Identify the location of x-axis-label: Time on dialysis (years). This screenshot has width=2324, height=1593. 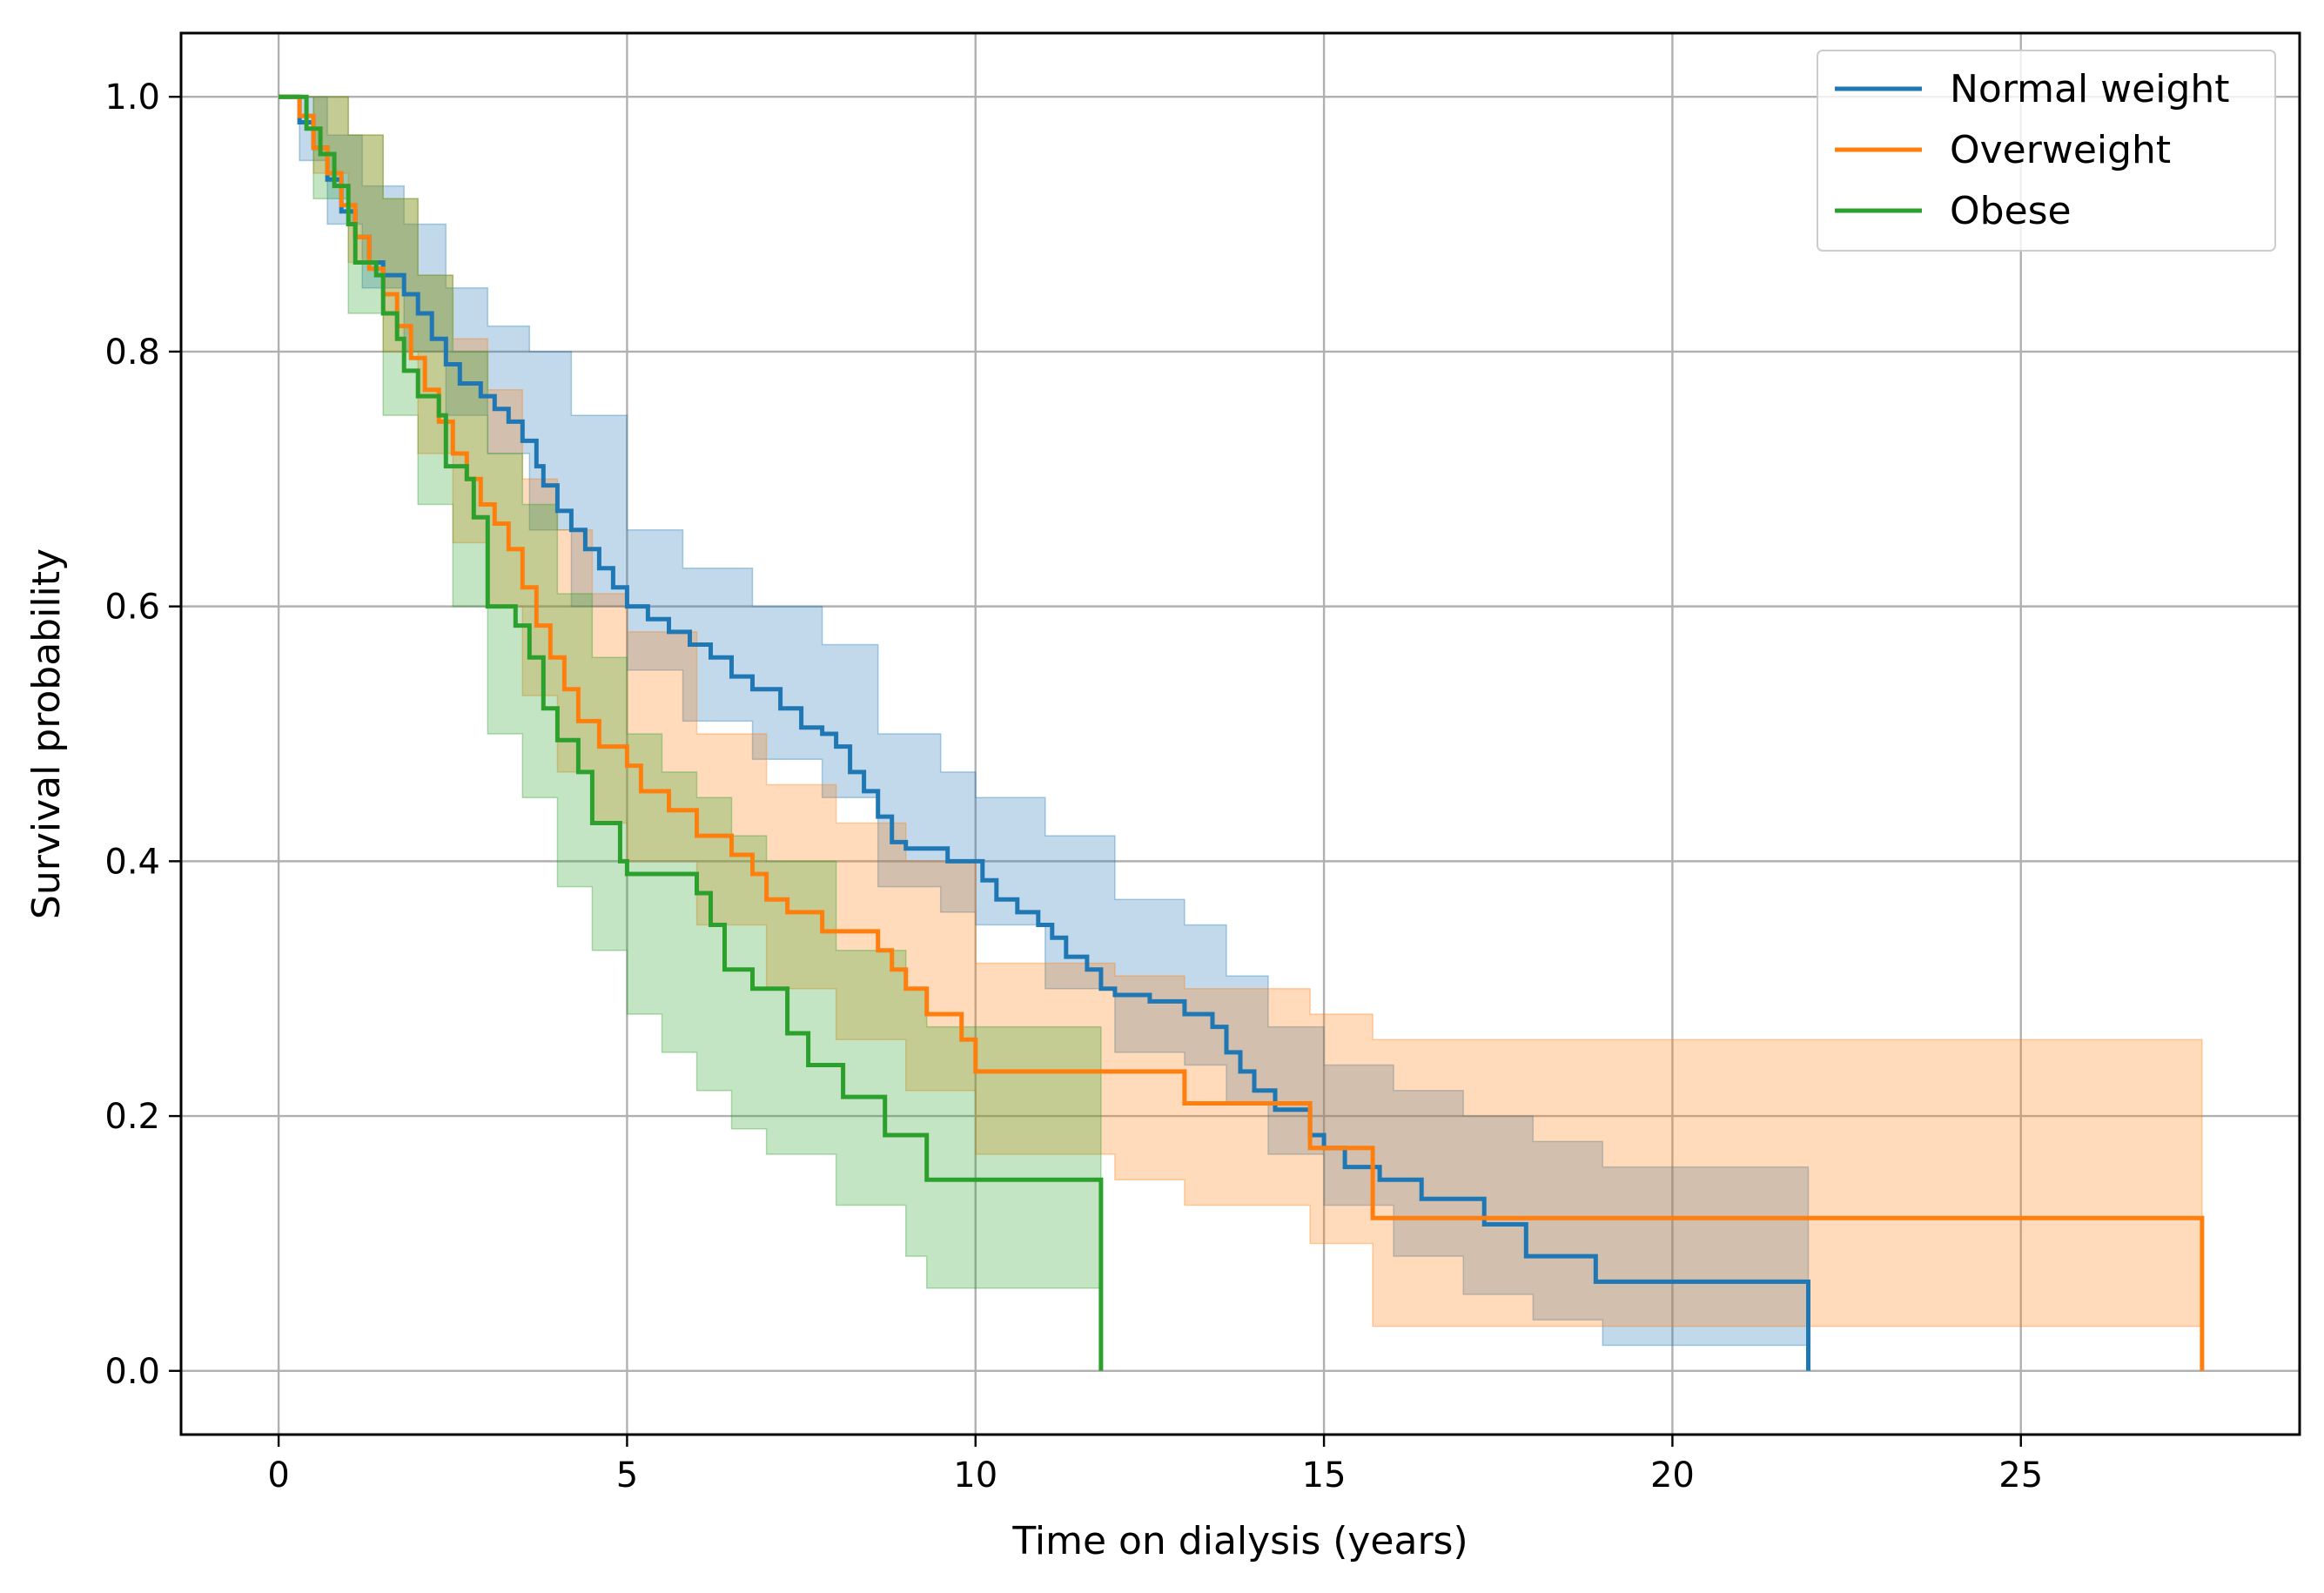
(1239, 1541).